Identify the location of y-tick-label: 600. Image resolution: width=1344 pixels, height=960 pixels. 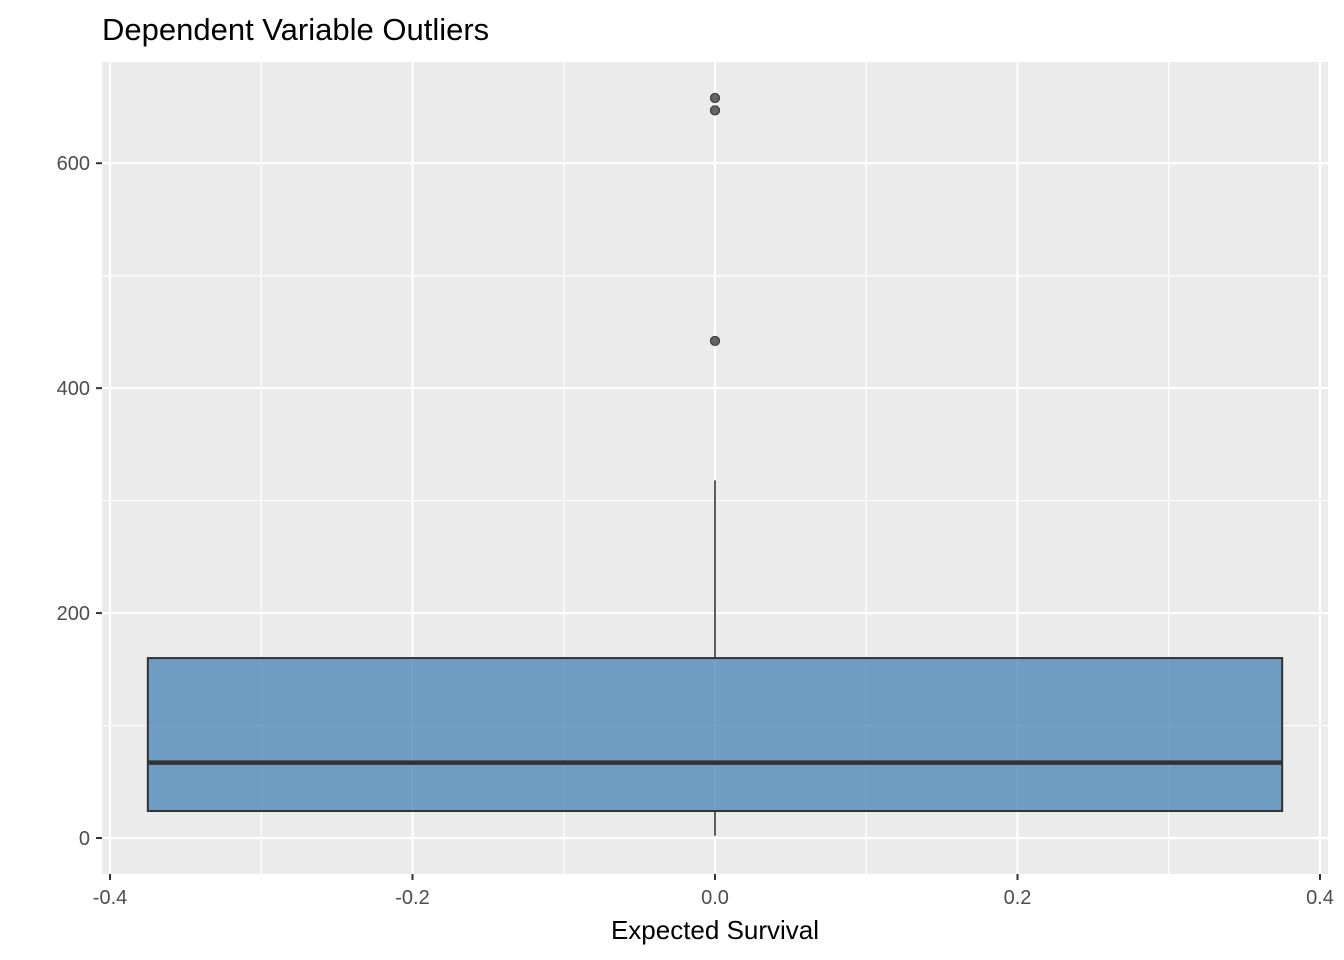
(73, 164).